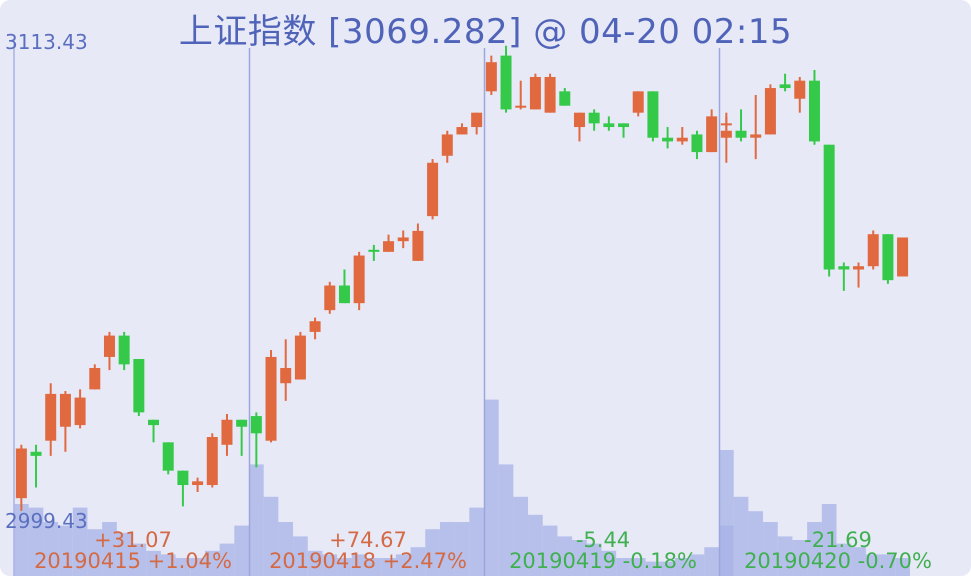 This screenshot has height=576, width=971. I want to click on y-axis-max-label: 3113.43, so click(46, 42).